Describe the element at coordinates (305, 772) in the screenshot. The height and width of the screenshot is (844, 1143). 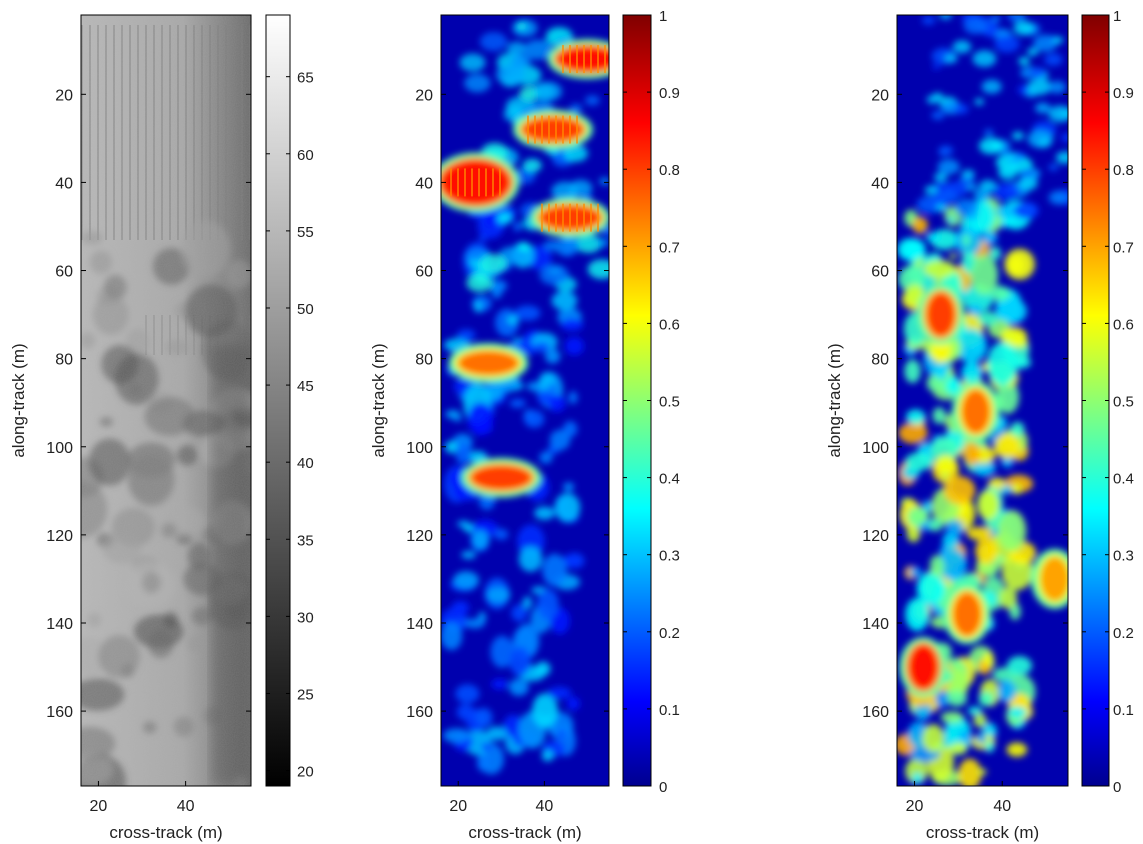
I see `colorbar-tick-label: 20` at that location.